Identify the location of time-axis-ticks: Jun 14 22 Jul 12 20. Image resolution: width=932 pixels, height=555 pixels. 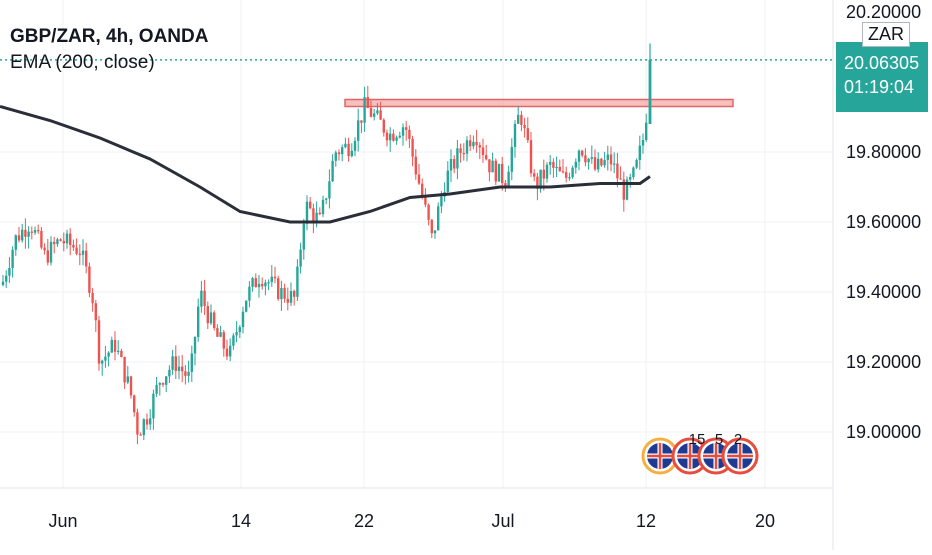
(411, 521).